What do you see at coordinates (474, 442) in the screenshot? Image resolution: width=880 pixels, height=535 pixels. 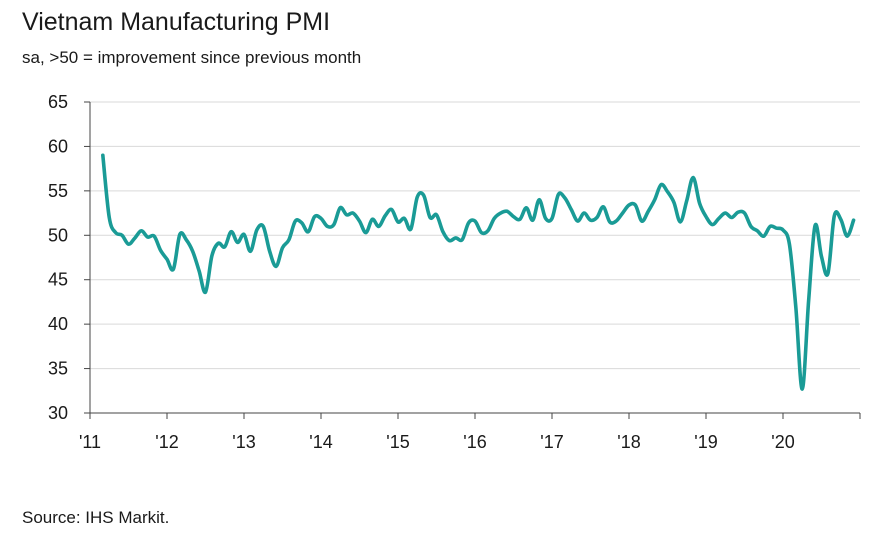 I see `x-tick-label: '16` at bounding box center [474, 442].